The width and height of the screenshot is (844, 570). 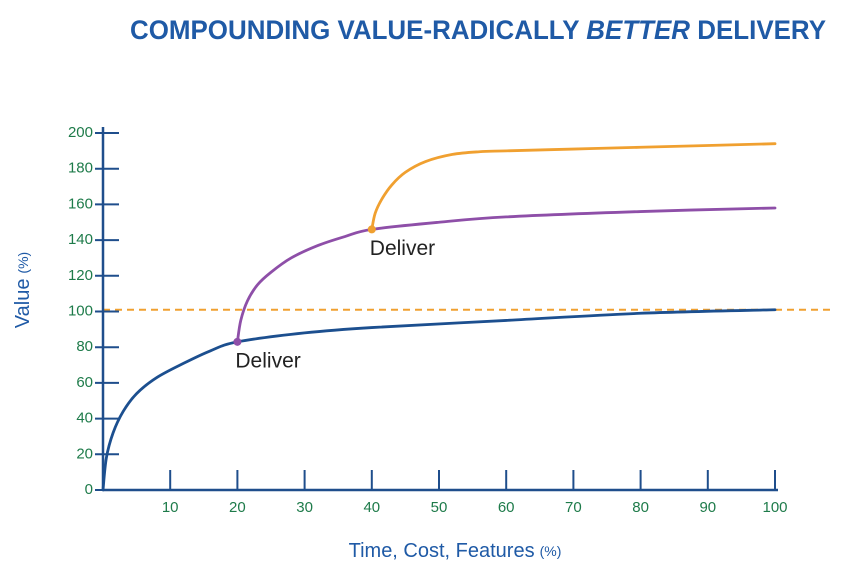 I want to click on y-label-unit: (%), so click(x=23, y=263).